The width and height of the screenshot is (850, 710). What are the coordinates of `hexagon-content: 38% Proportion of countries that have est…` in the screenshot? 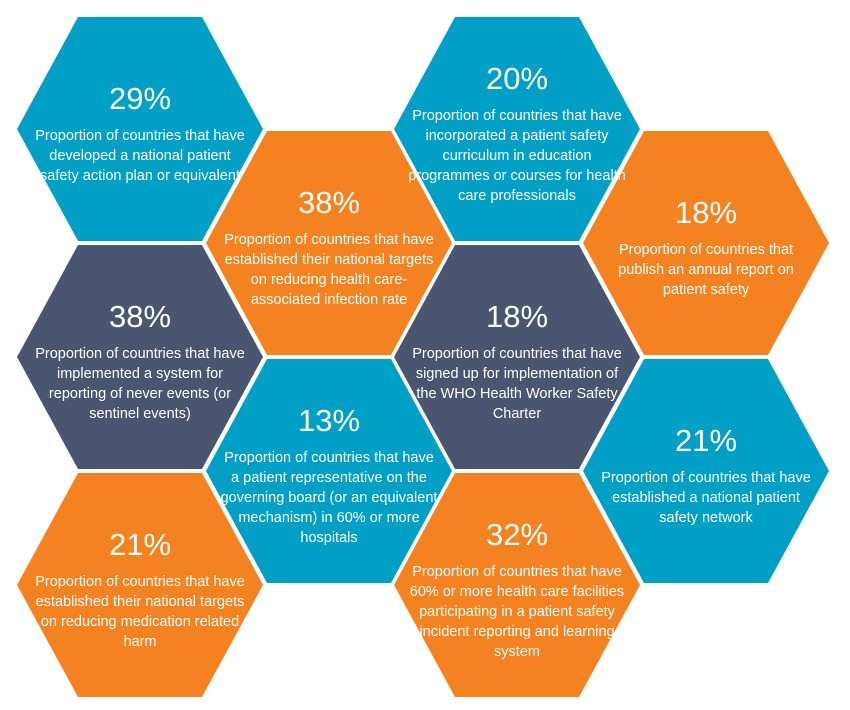 It's located at (329, 247).